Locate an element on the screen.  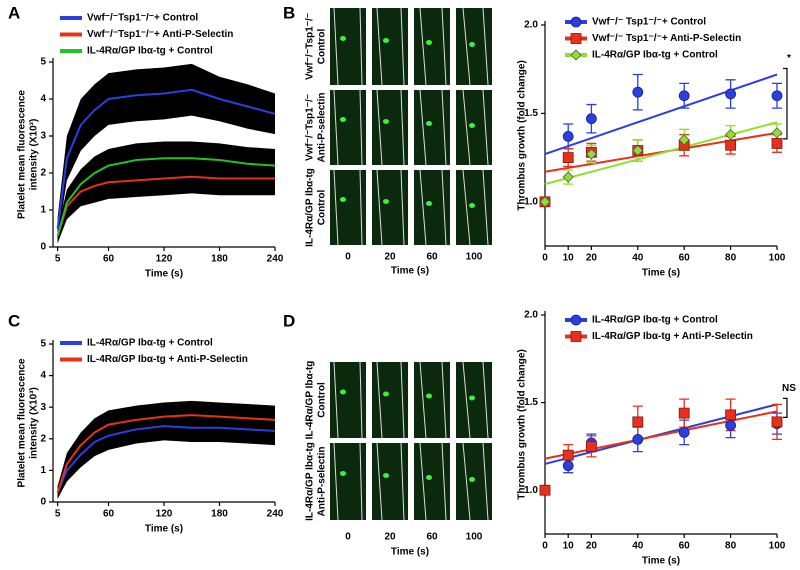
image-row-label: Vwf⁻/⁻Tsp1⁻/⁻ is located at coordinates (310, 46).